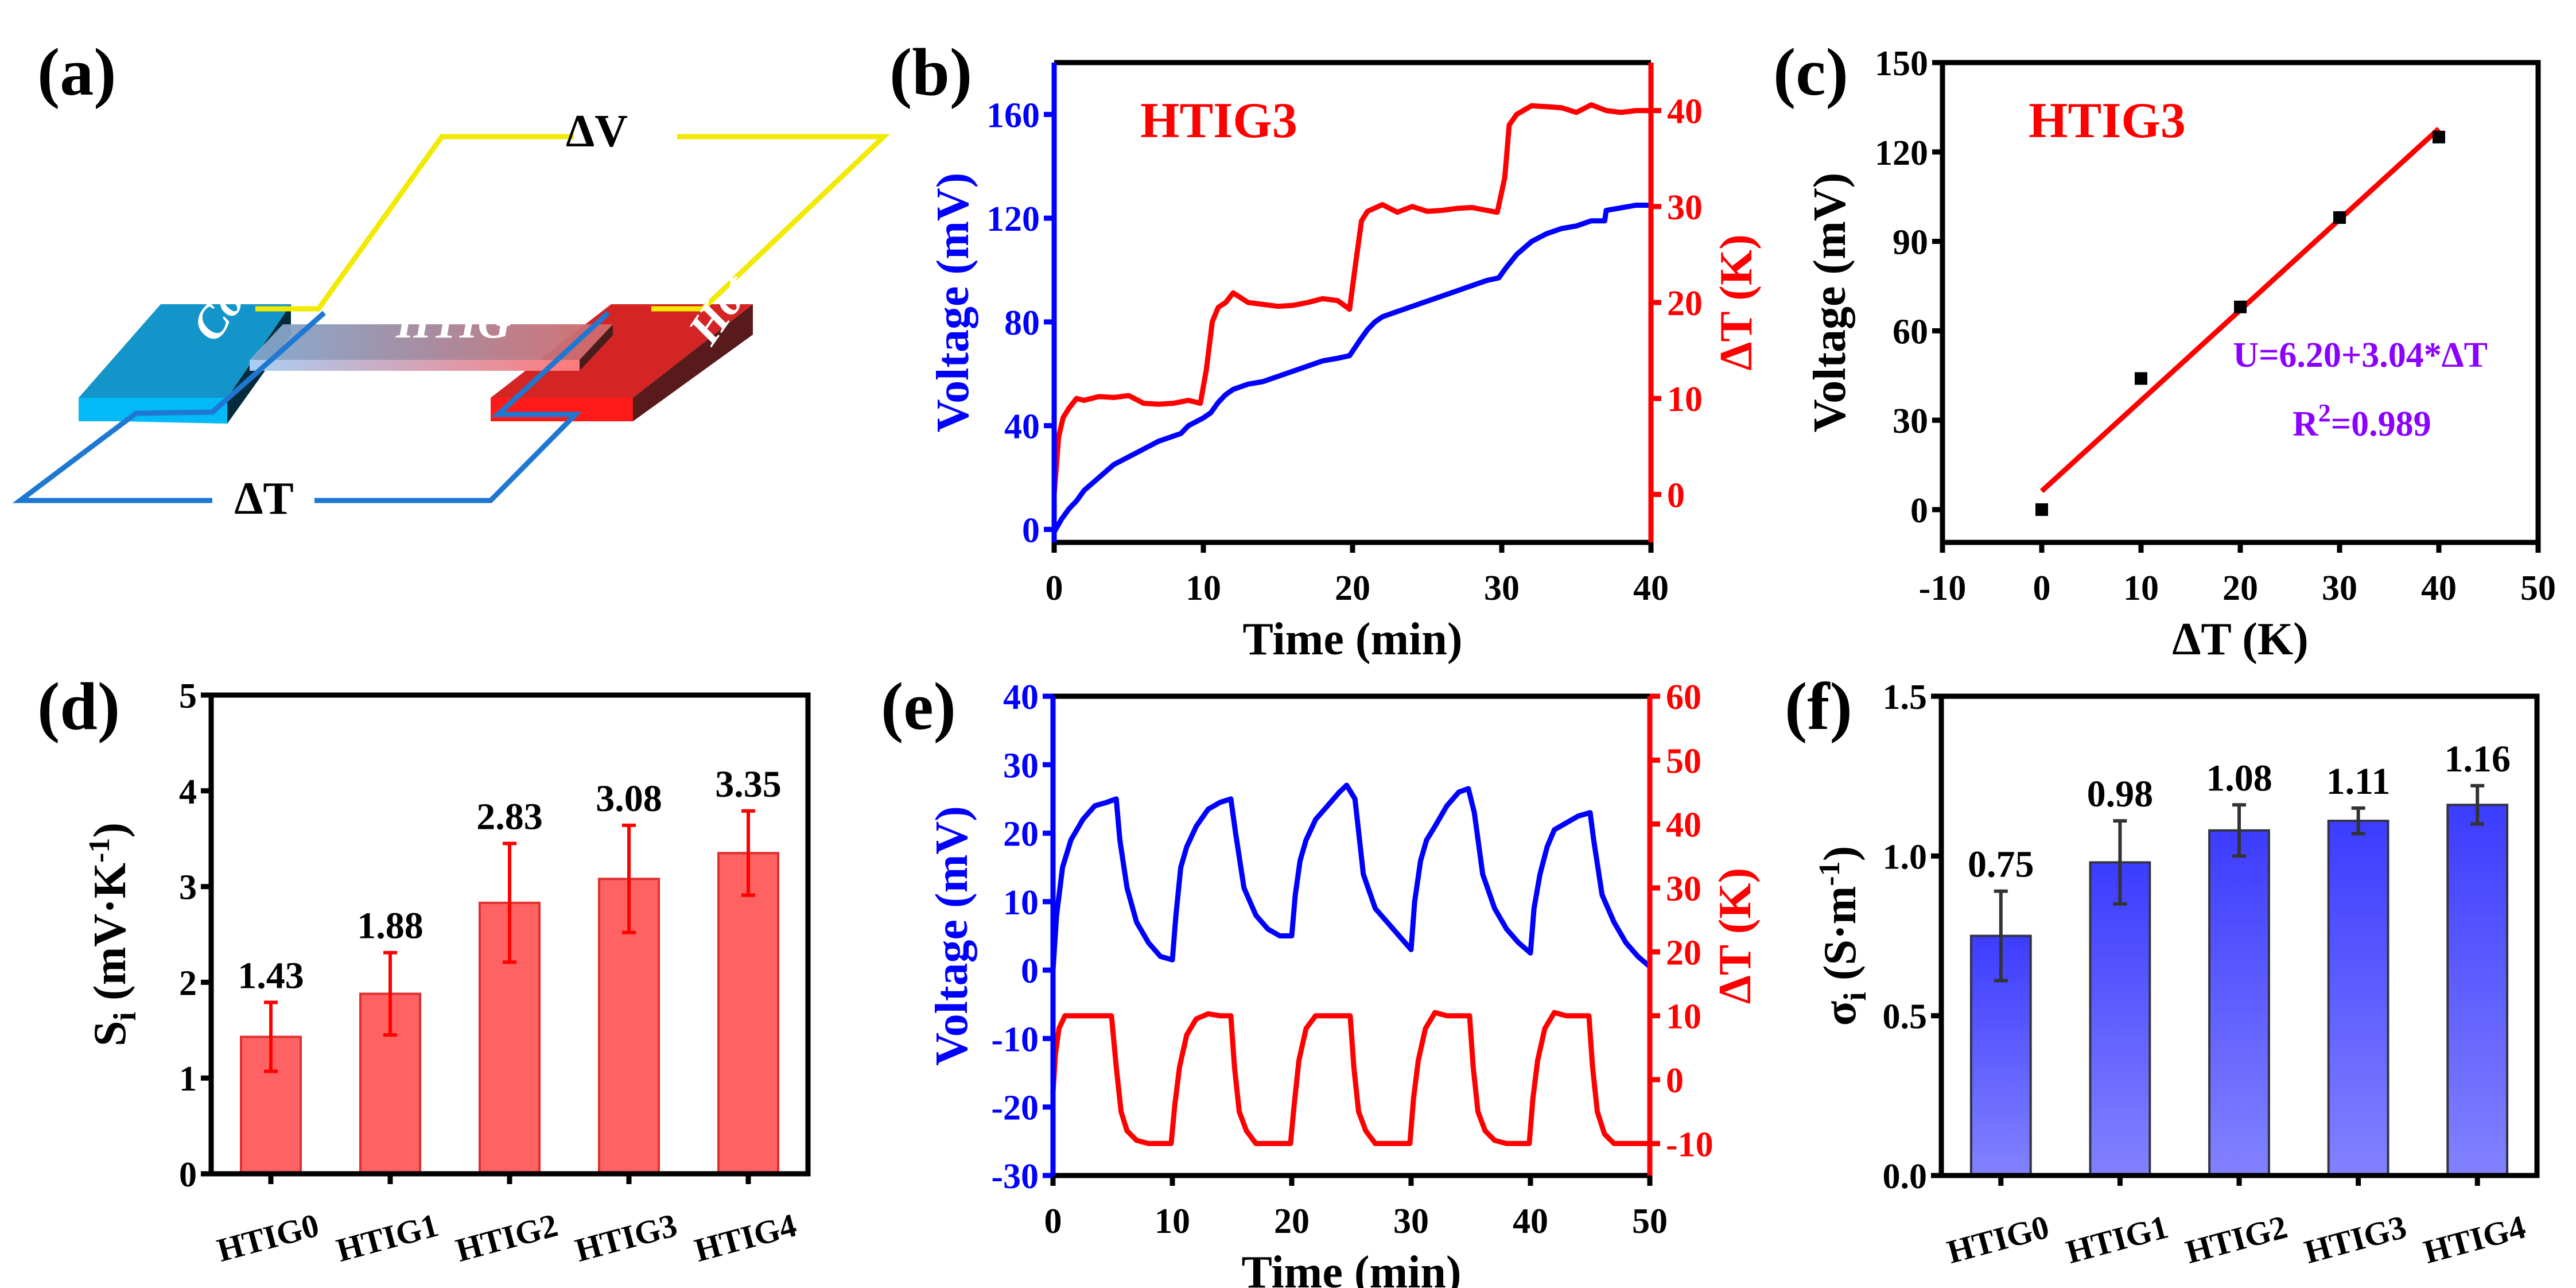 The image size is (2576, 1288). I want to click on x-tick-label: 40, so click(1651, 588).